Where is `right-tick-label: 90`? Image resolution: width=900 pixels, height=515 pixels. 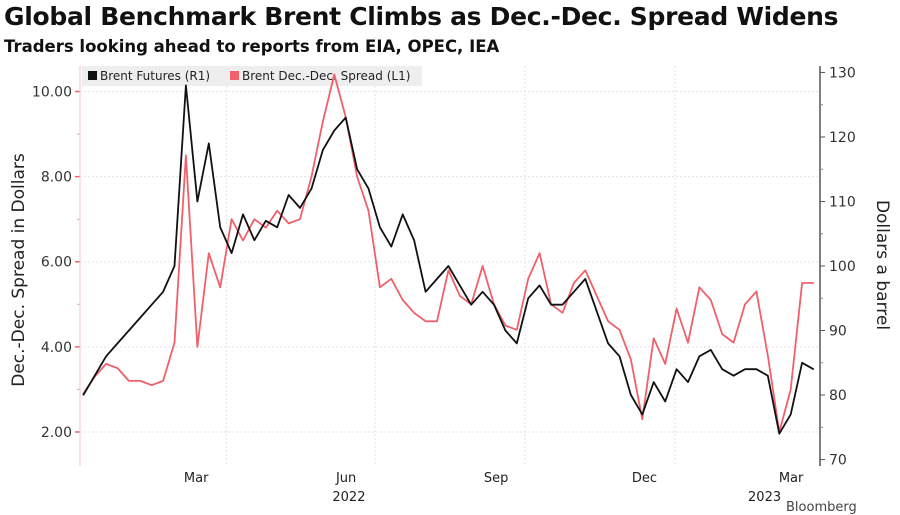 right-tick-label: 90 is located at coordinates (838, 332).